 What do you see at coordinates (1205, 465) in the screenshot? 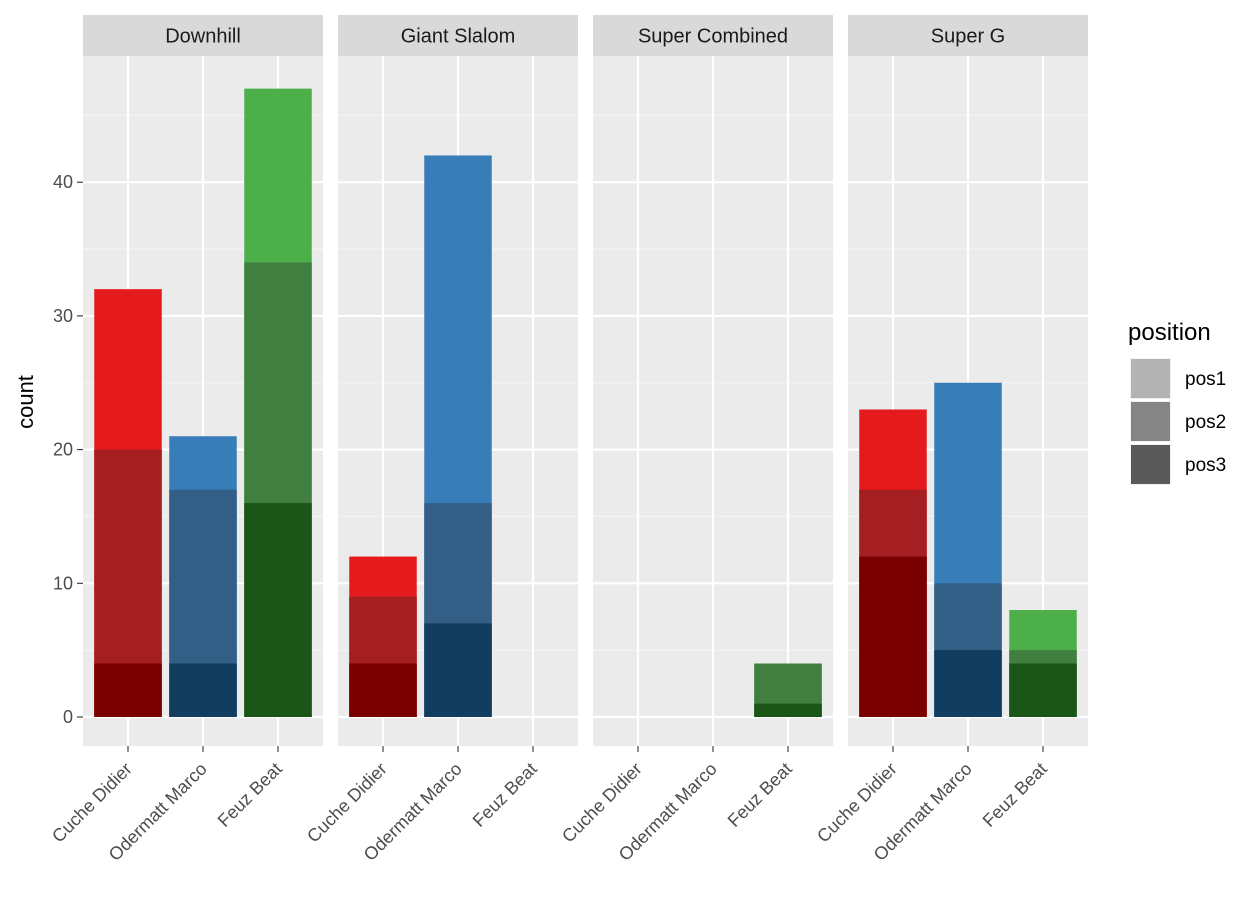
I see `legend-label-pos3: pos3` at bounding box center [1205, 465].